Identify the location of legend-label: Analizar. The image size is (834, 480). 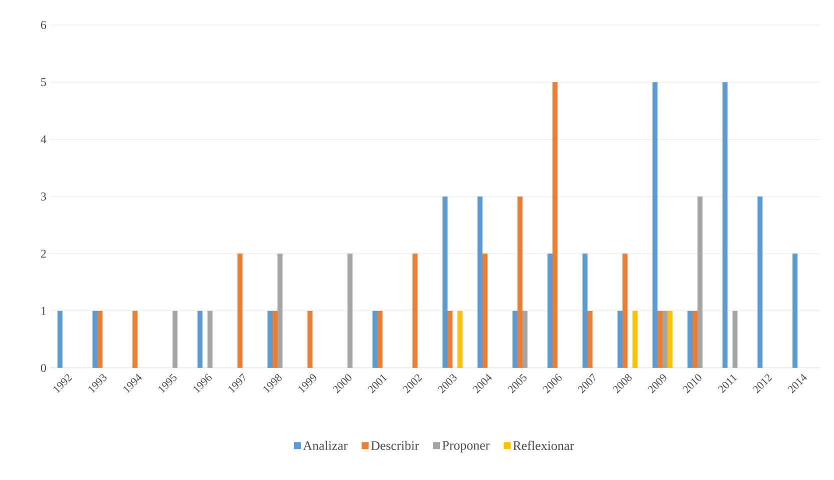
(325, 445).